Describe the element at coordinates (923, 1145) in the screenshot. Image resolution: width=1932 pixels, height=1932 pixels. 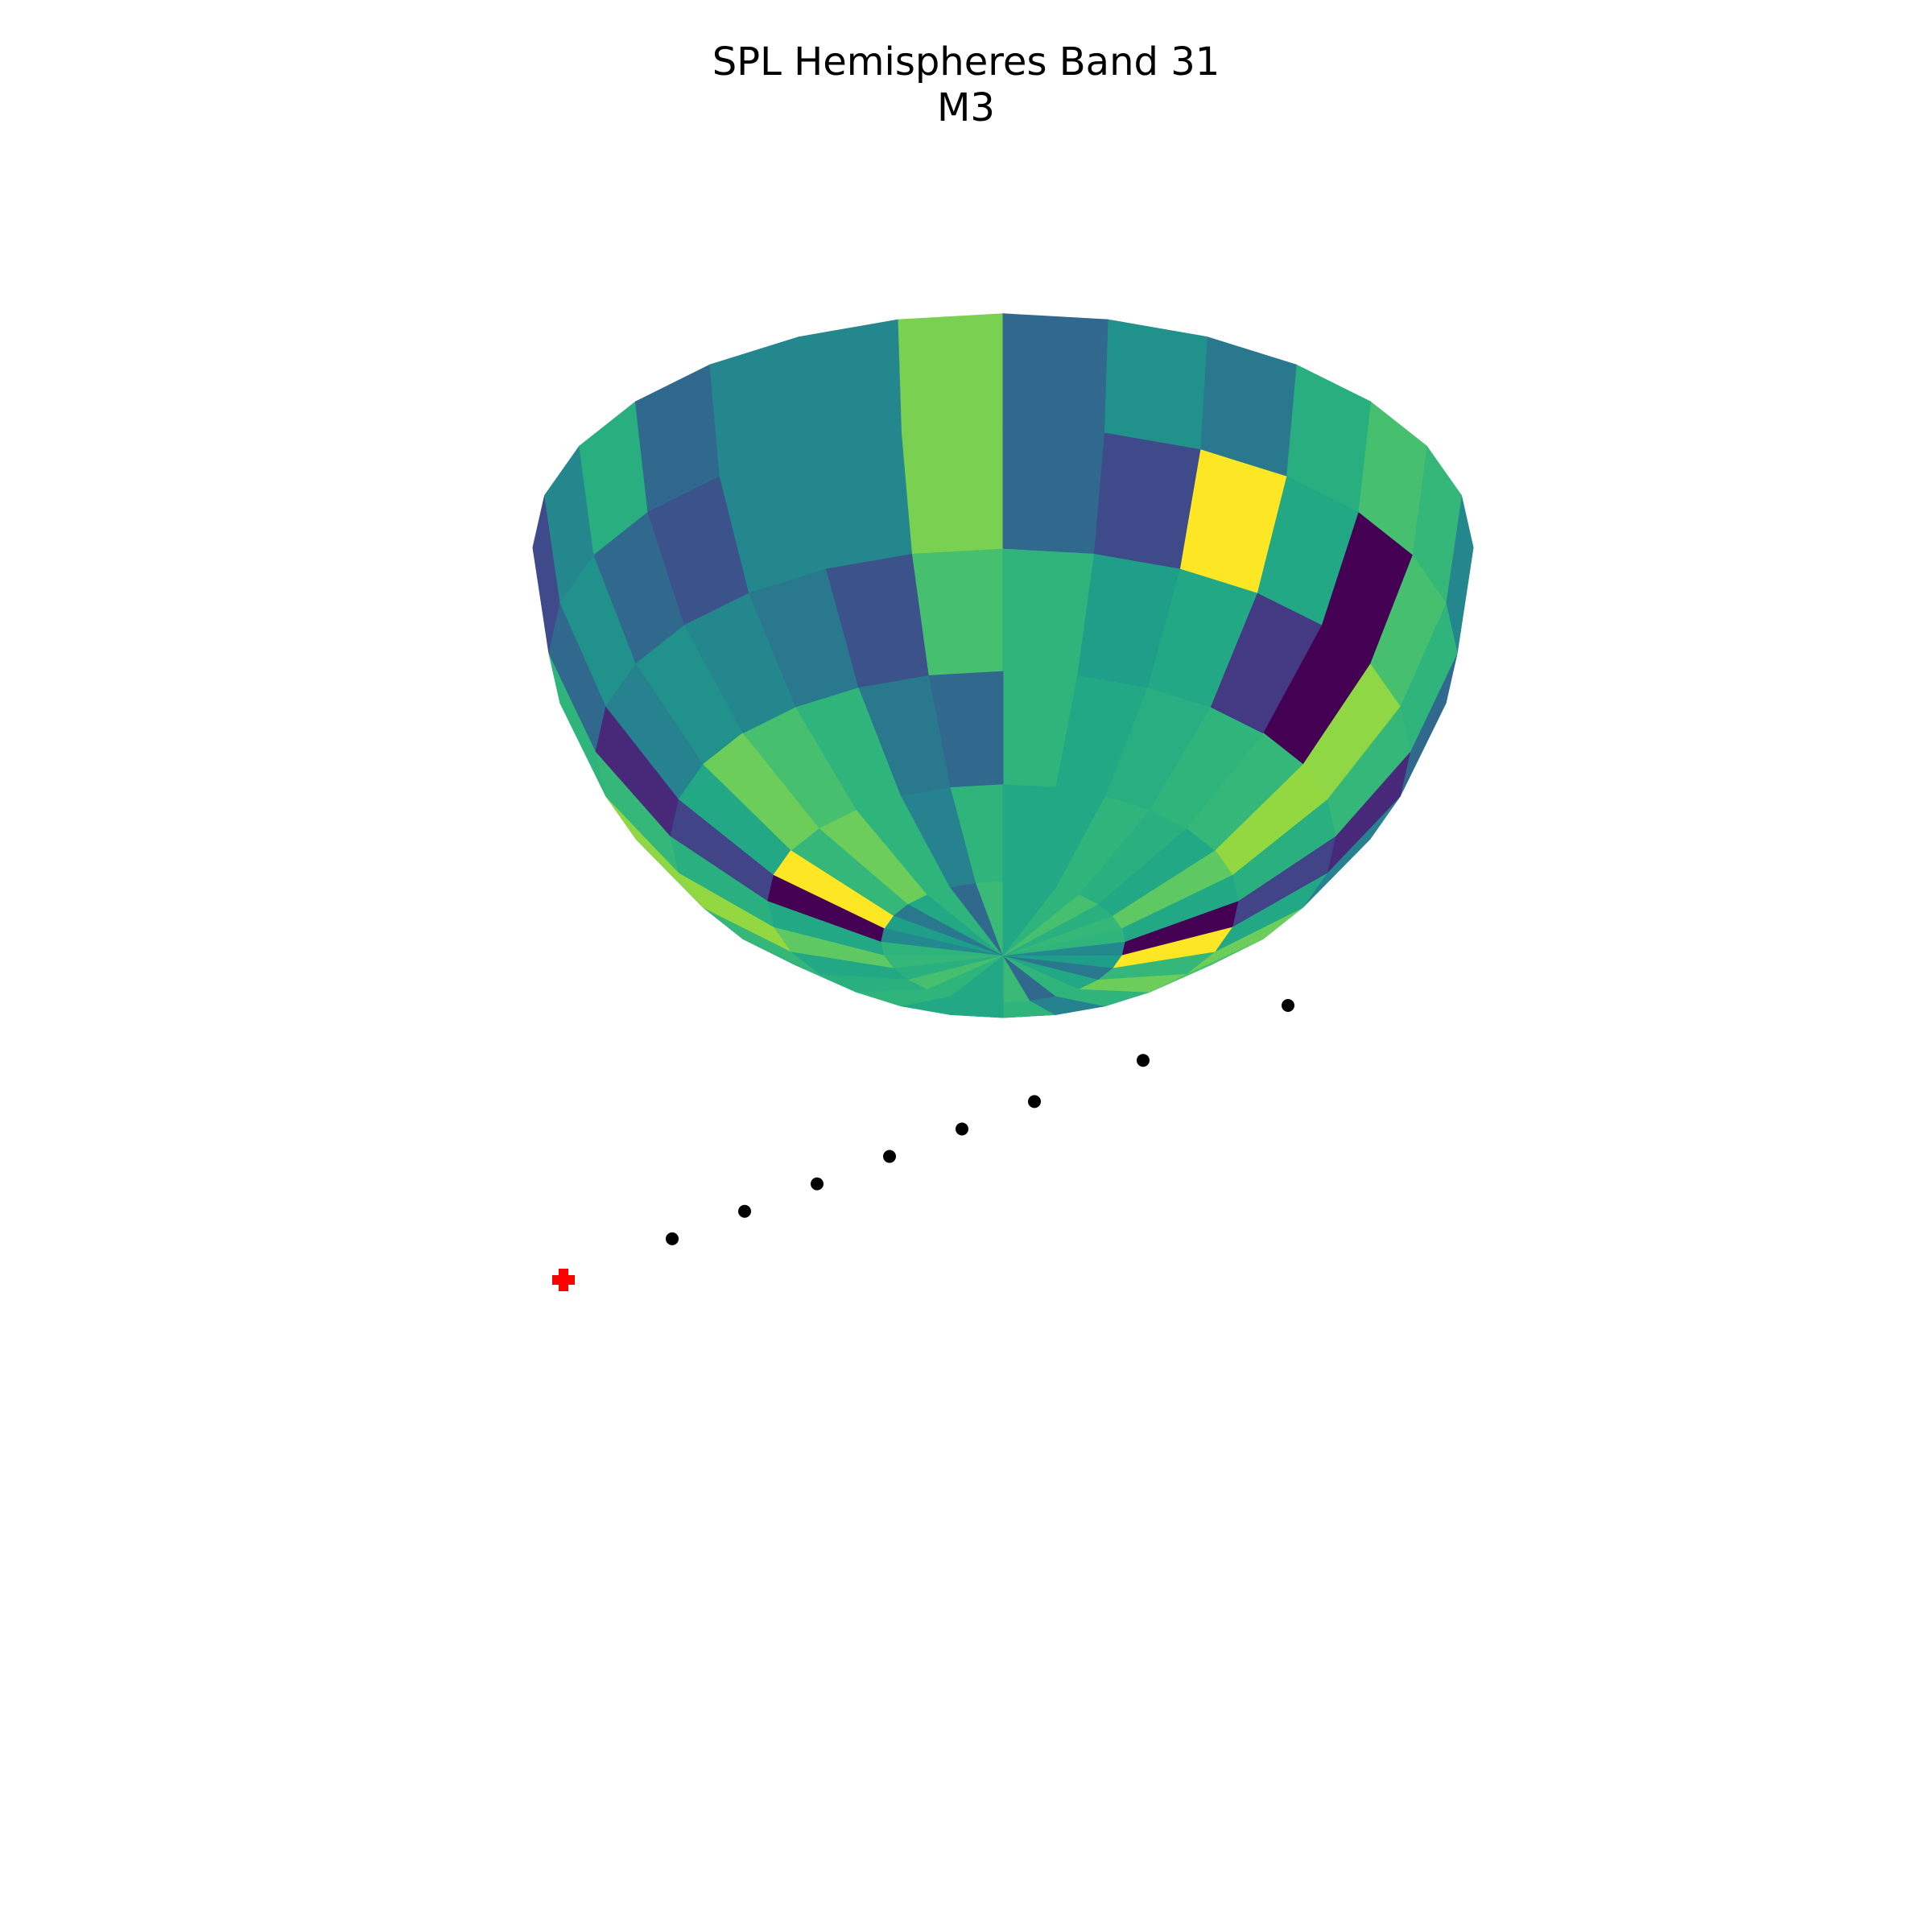
I see `measurement-points` at that location.